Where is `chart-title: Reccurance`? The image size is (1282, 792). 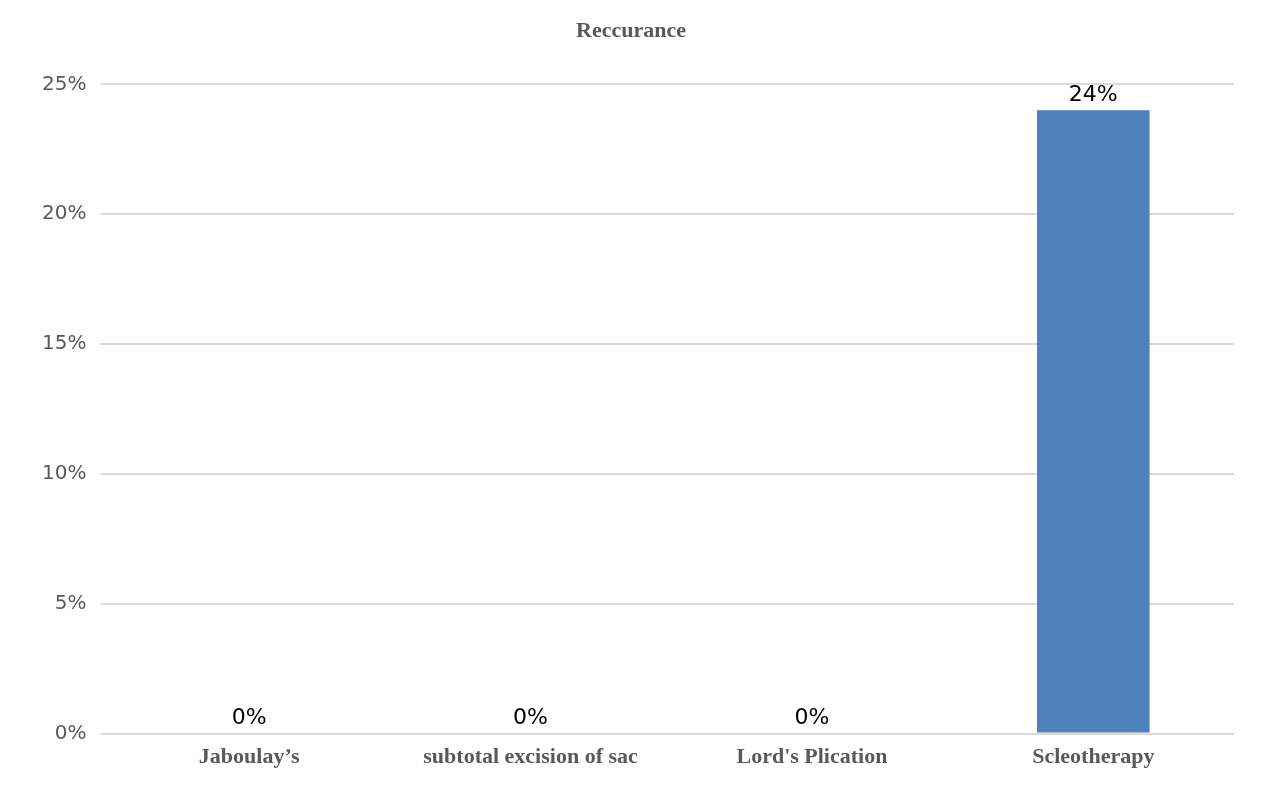
chart-title: Reccurance is located at coordinates (631, 29).